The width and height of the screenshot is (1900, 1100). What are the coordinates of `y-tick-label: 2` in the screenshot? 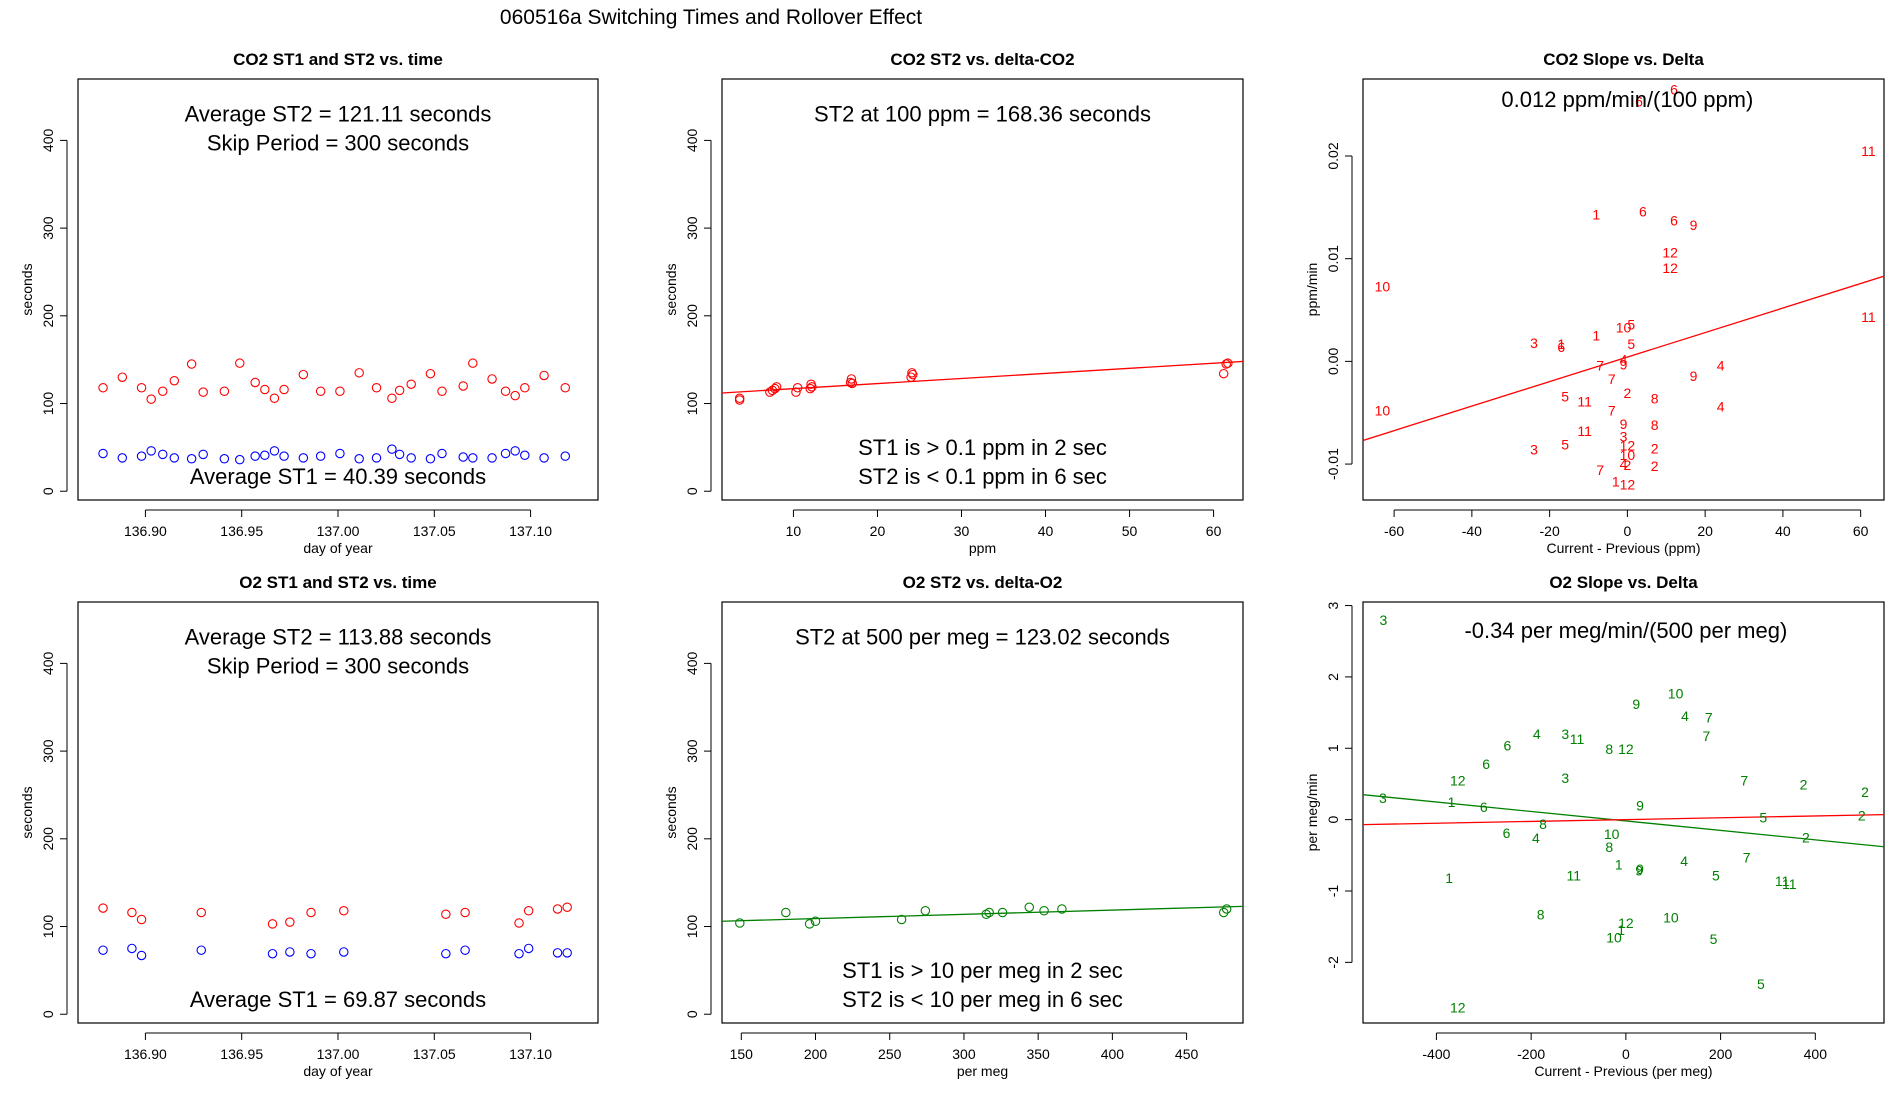 It's located at (1333, 677).